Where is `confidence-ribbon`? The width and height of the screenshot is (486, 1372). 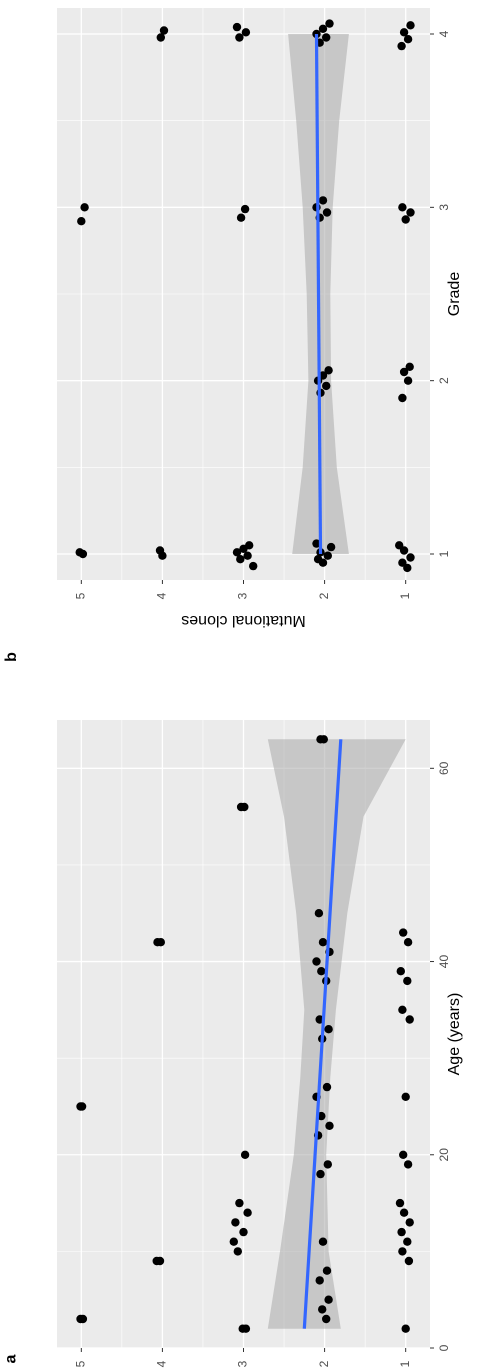
confidence-ribbon is located at coordinates (336, 1034).